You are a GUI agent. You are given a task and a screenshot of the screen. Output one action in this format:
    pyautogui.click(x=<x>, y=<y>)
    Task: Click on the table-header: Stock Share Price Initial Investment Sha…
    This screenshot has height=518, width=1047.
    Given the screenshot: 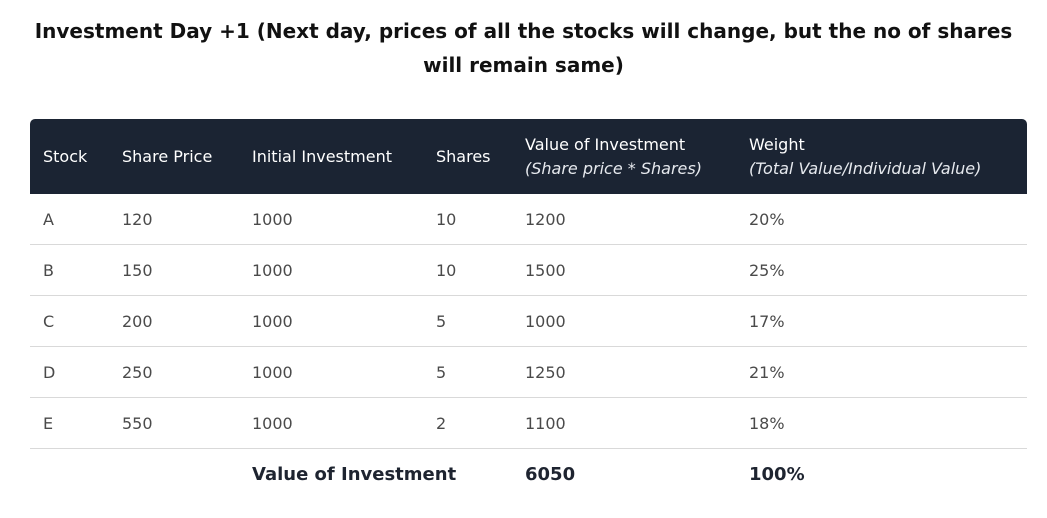 What is the action you would take?
    pyautogui.click(x=528, y=156)
    